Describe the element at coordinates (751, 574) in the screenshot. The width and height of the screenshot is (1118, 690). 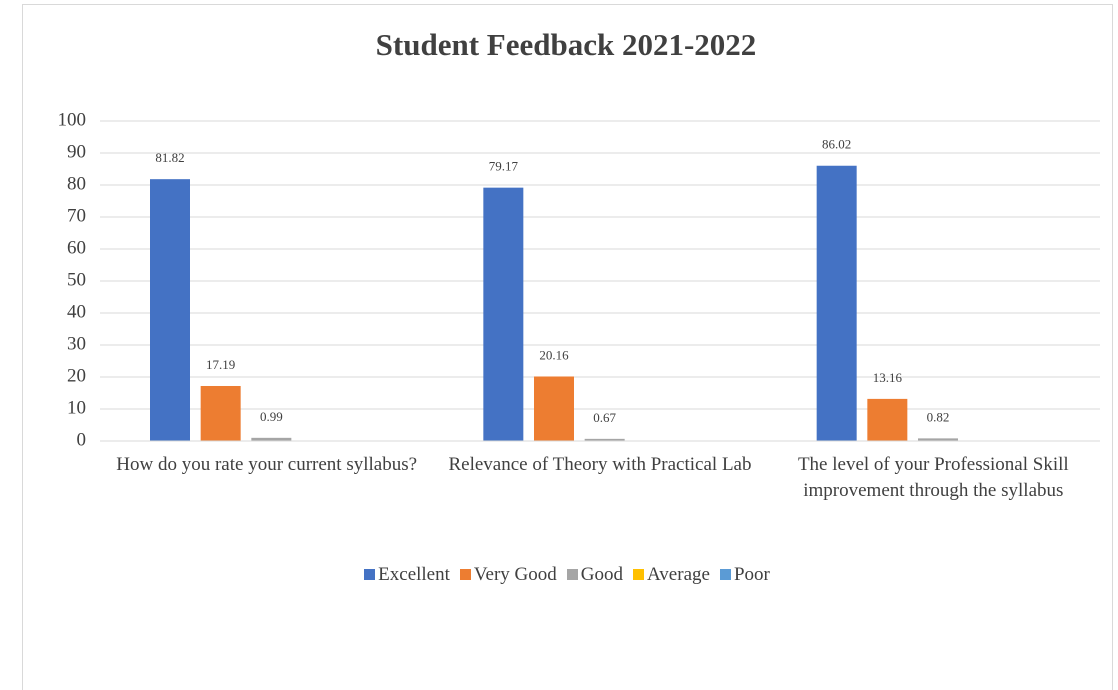
I see `legend-label: Poor` at that location.